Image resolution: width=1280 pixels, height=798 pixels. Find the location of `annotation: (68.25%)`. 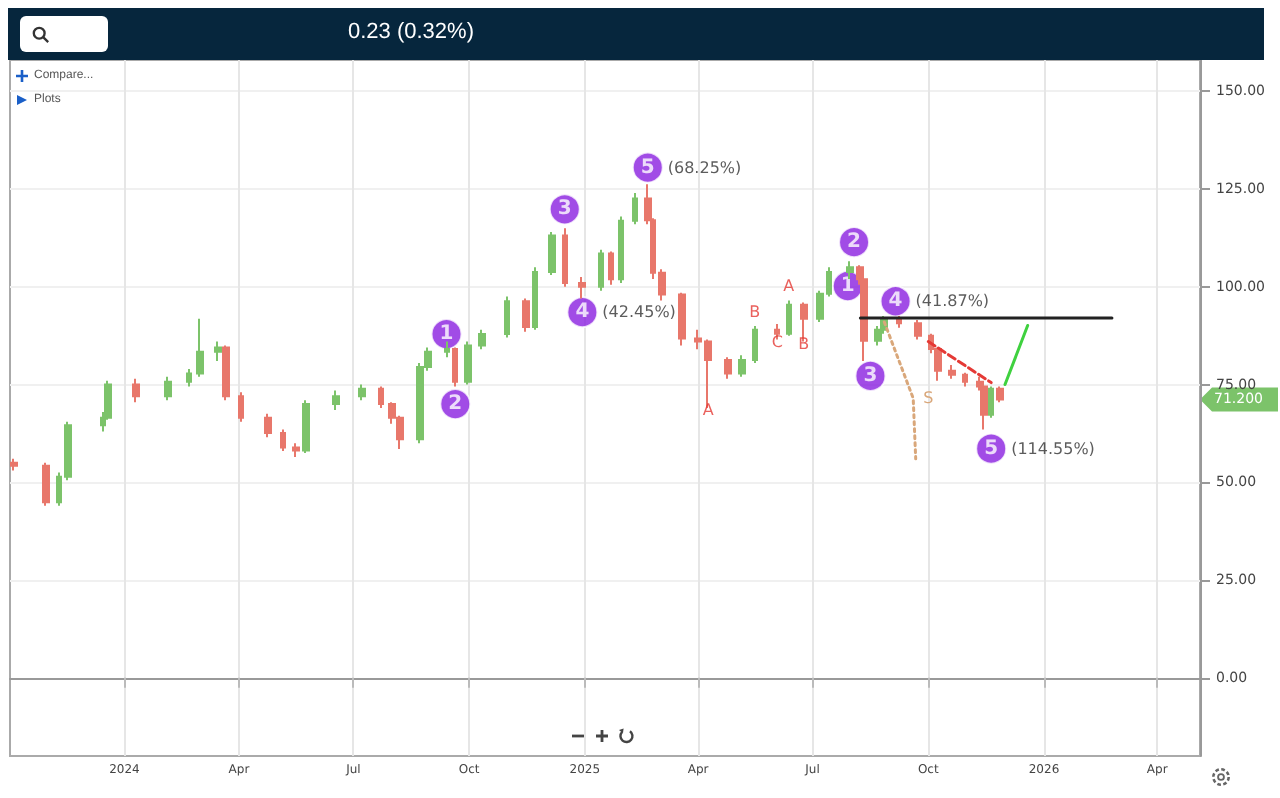

annotation: (68.25%) is located at coordinates (704, 167).